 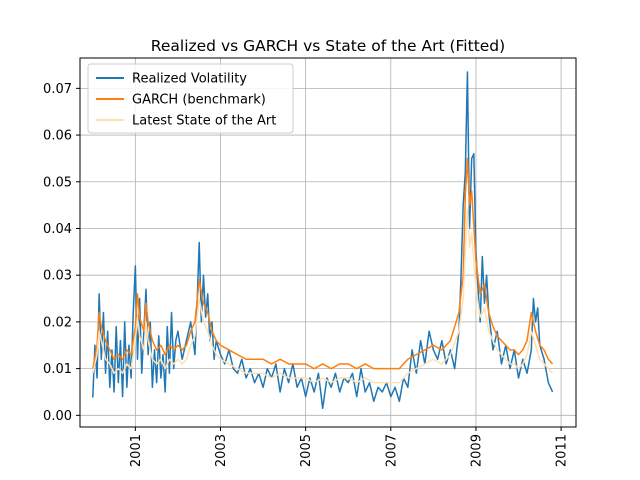 What do you see at coordinates (391, 450) in the screenshot?
I see `x-tick-label: 2007` at bounding box center [391, 450].